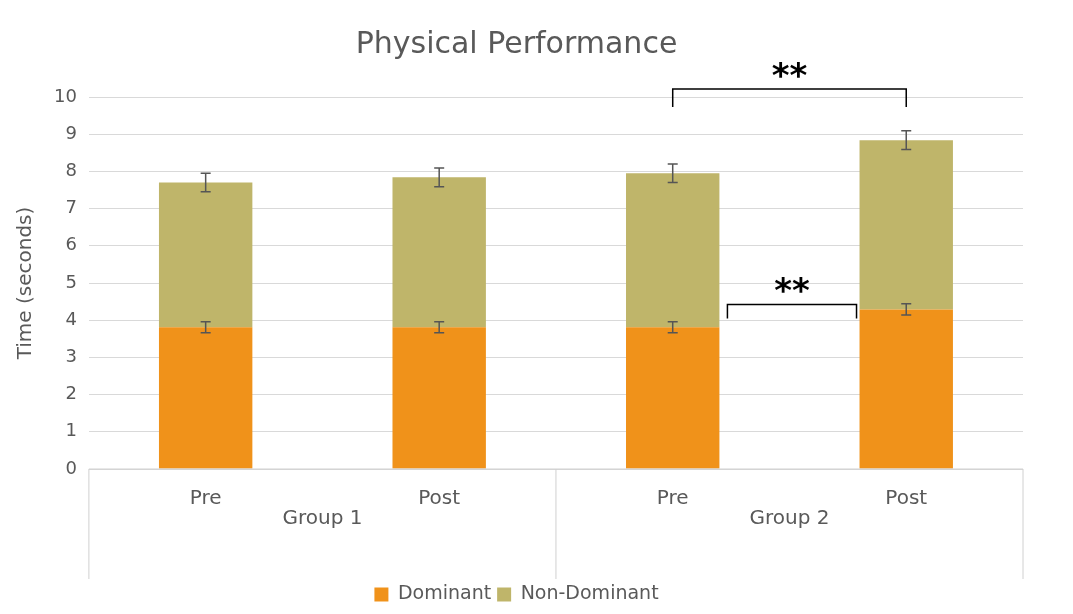 The height and width of the screenshot is (614, 1073). I want to click on y-tick-label: 5, so click(71, 281).